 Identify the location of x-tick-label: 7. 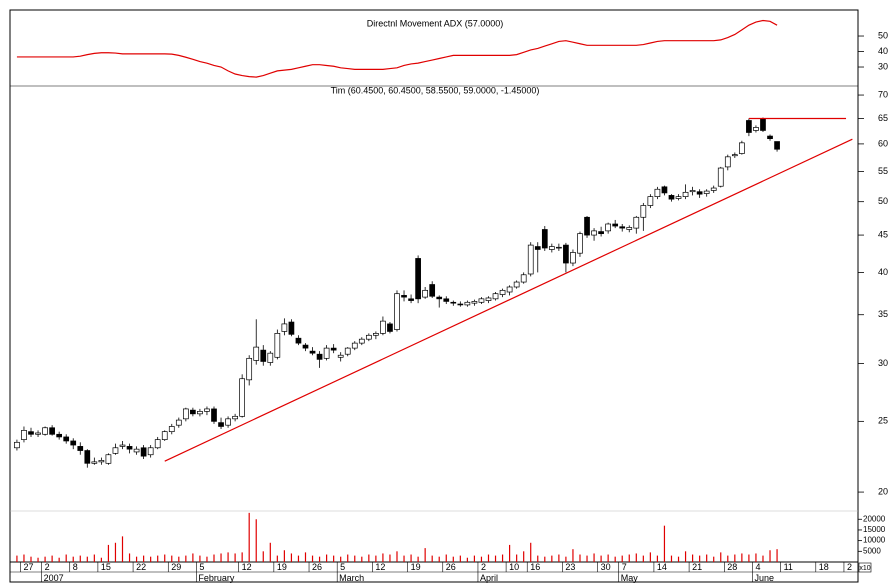
(624, 567).